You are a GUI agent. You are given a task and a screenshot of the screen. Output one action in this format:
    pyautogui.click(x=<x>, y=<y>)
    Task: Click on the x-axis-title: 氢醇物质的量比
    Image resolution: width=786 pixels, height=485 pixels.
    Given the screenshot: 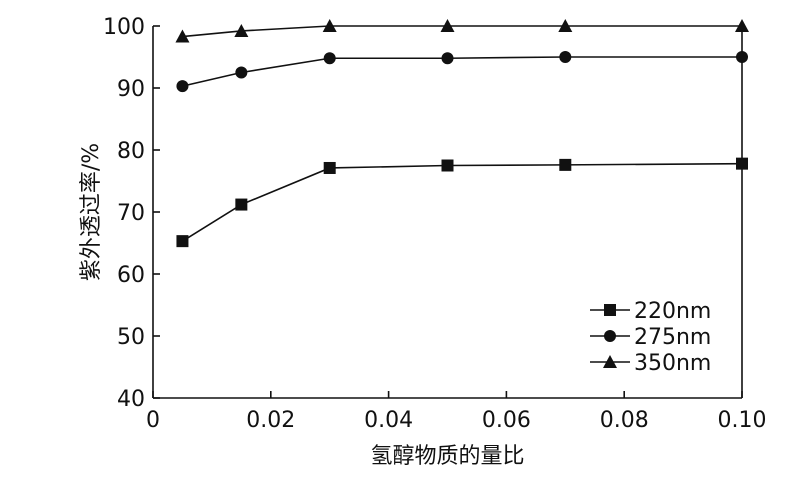 What is the action you would take?
    pyautogui.click(x=447, y=456)
    